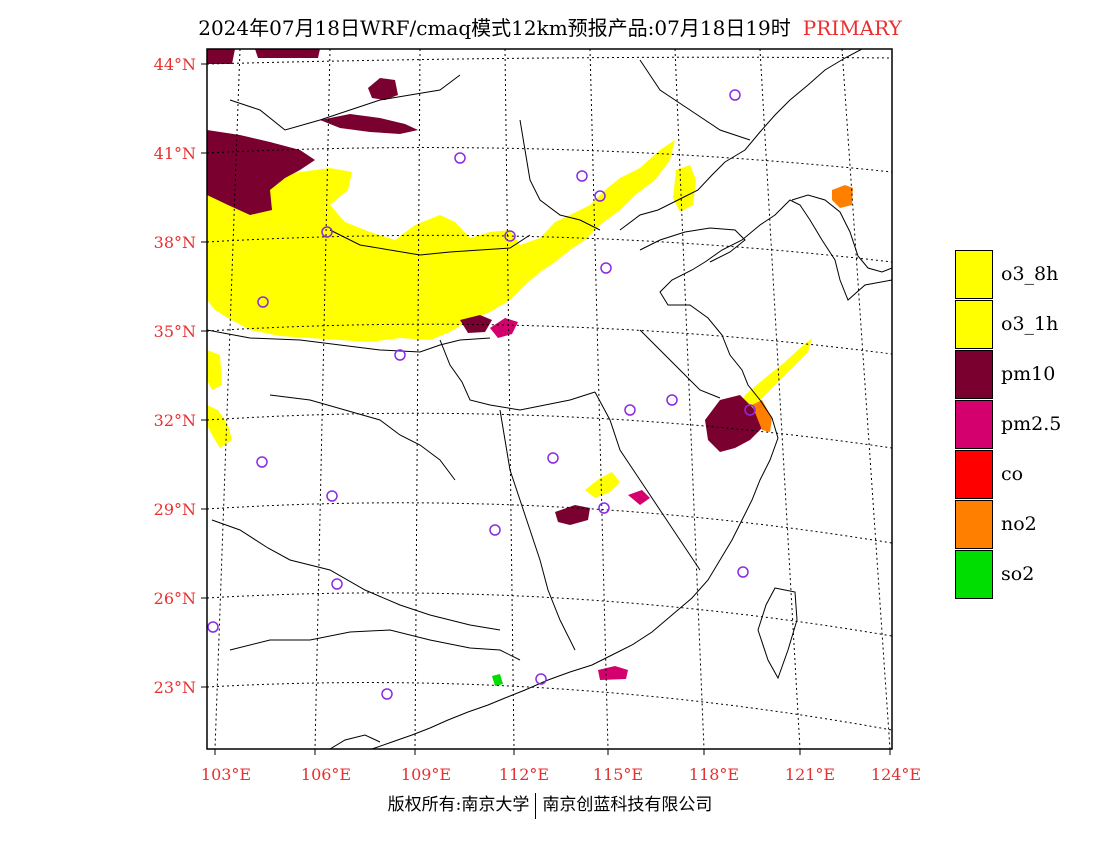 The image size is (1100, 850). What do you see at coordinates (322, 399) in the screenshot?
I see `meridian-106e` at bounding box center [322, 399].